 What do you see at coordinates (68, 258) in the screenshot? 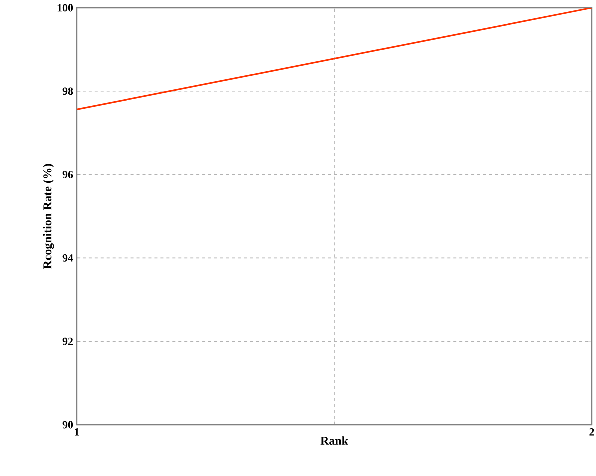
I see `y-tick-label: 94` at bounding box center [68, 258].